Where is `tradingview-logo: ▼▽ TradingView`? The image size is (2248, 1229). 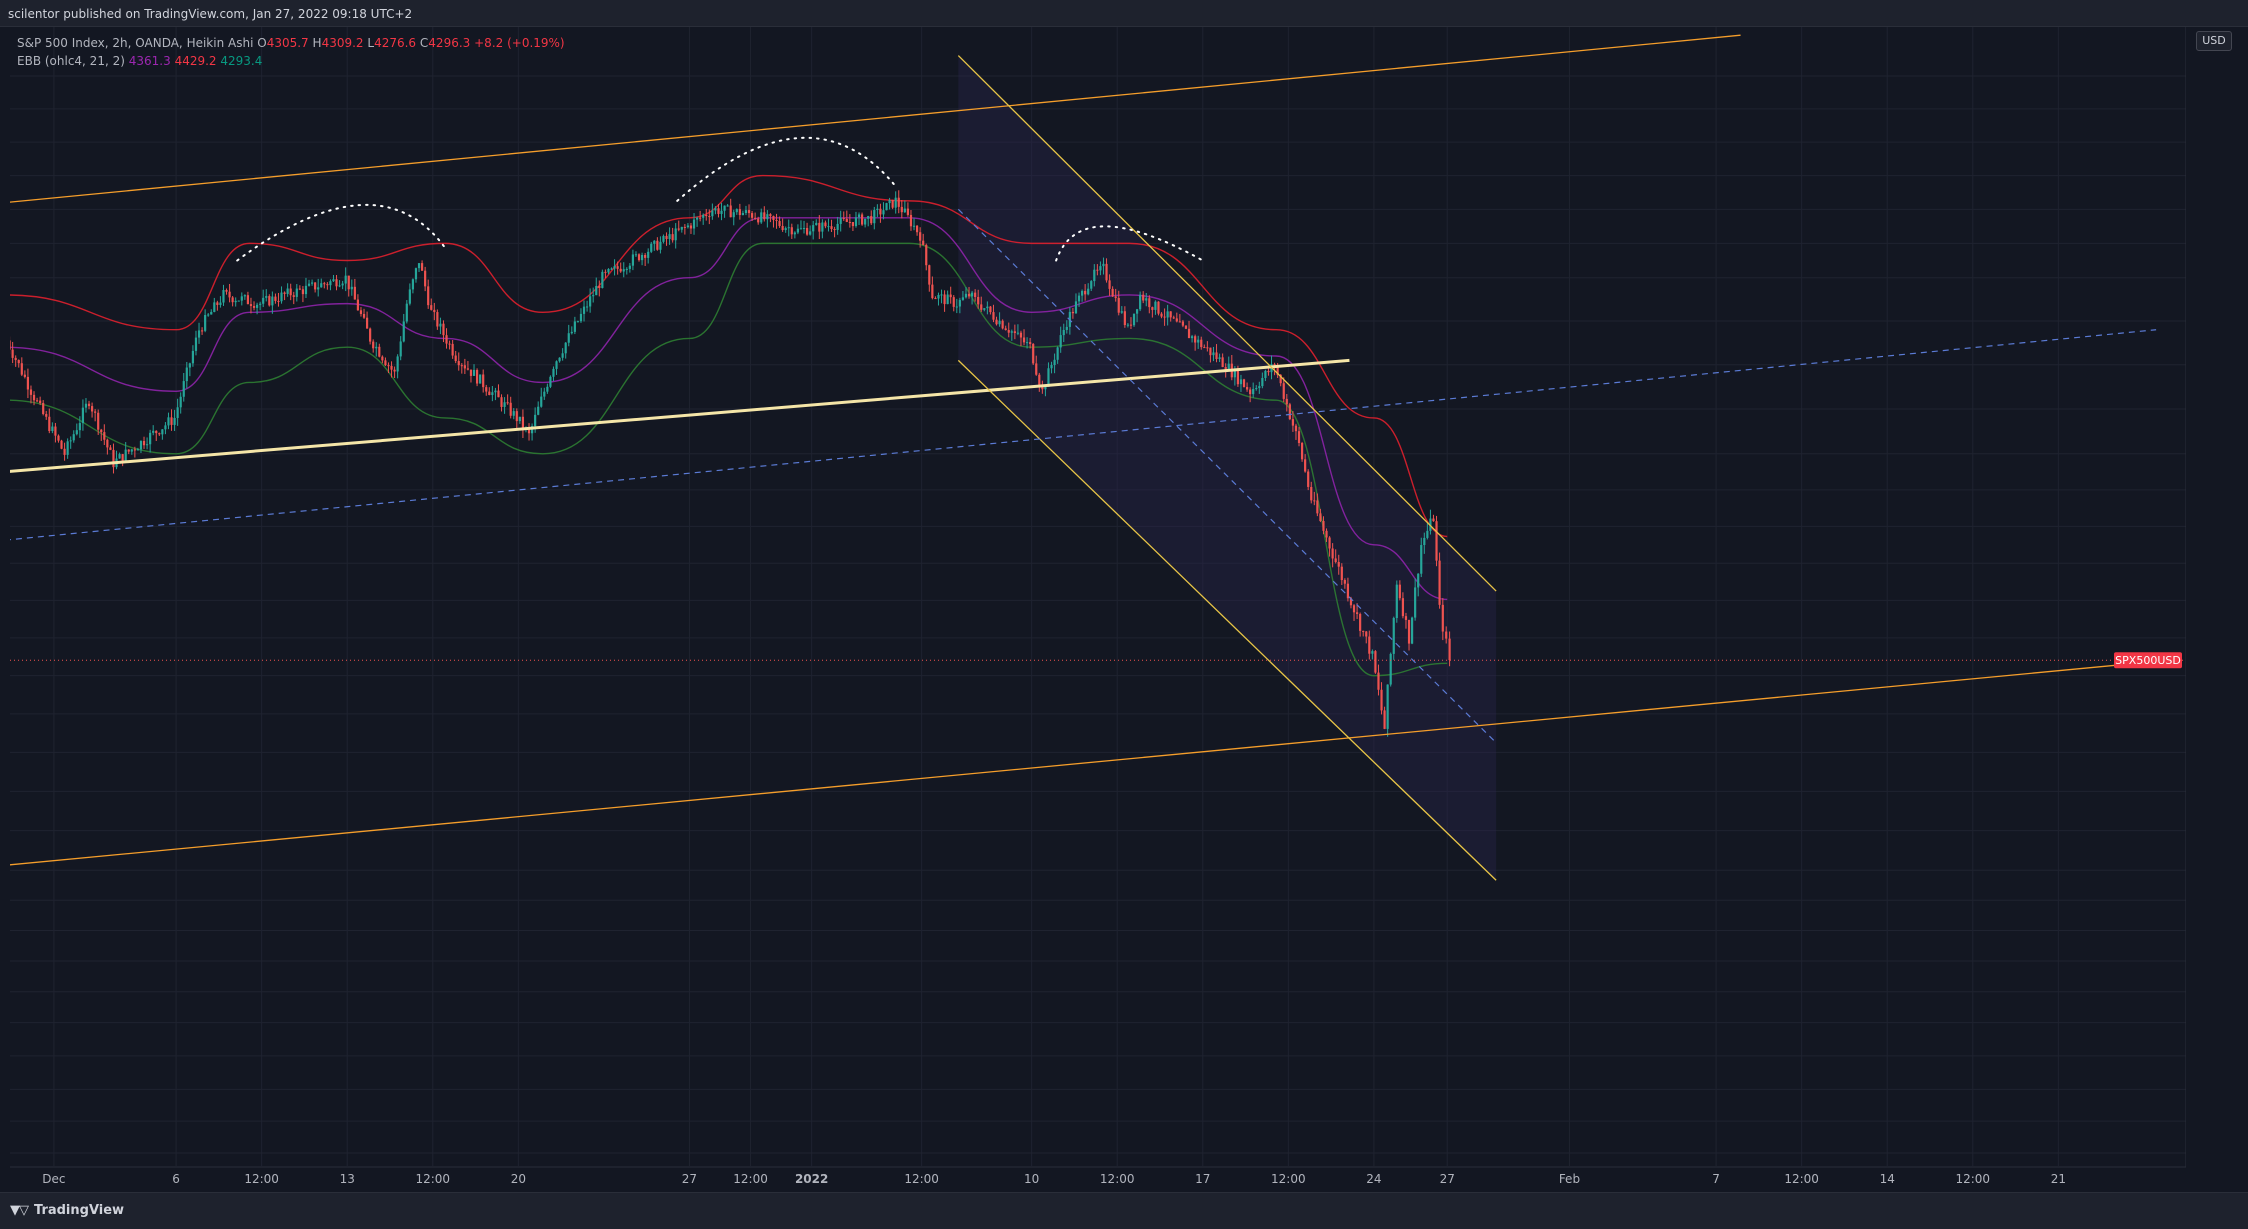 tradingview-logo: ▼▽ TradingView is located at coordinates (67, 1210).